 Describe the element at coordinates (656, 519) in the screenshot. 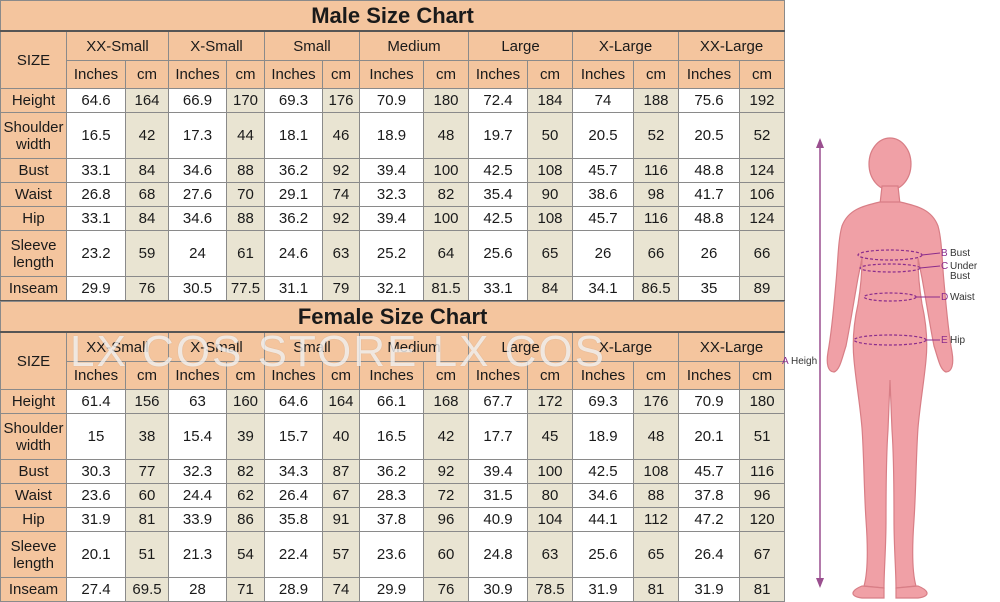

I see `value-cm-cell: 112` at that location.